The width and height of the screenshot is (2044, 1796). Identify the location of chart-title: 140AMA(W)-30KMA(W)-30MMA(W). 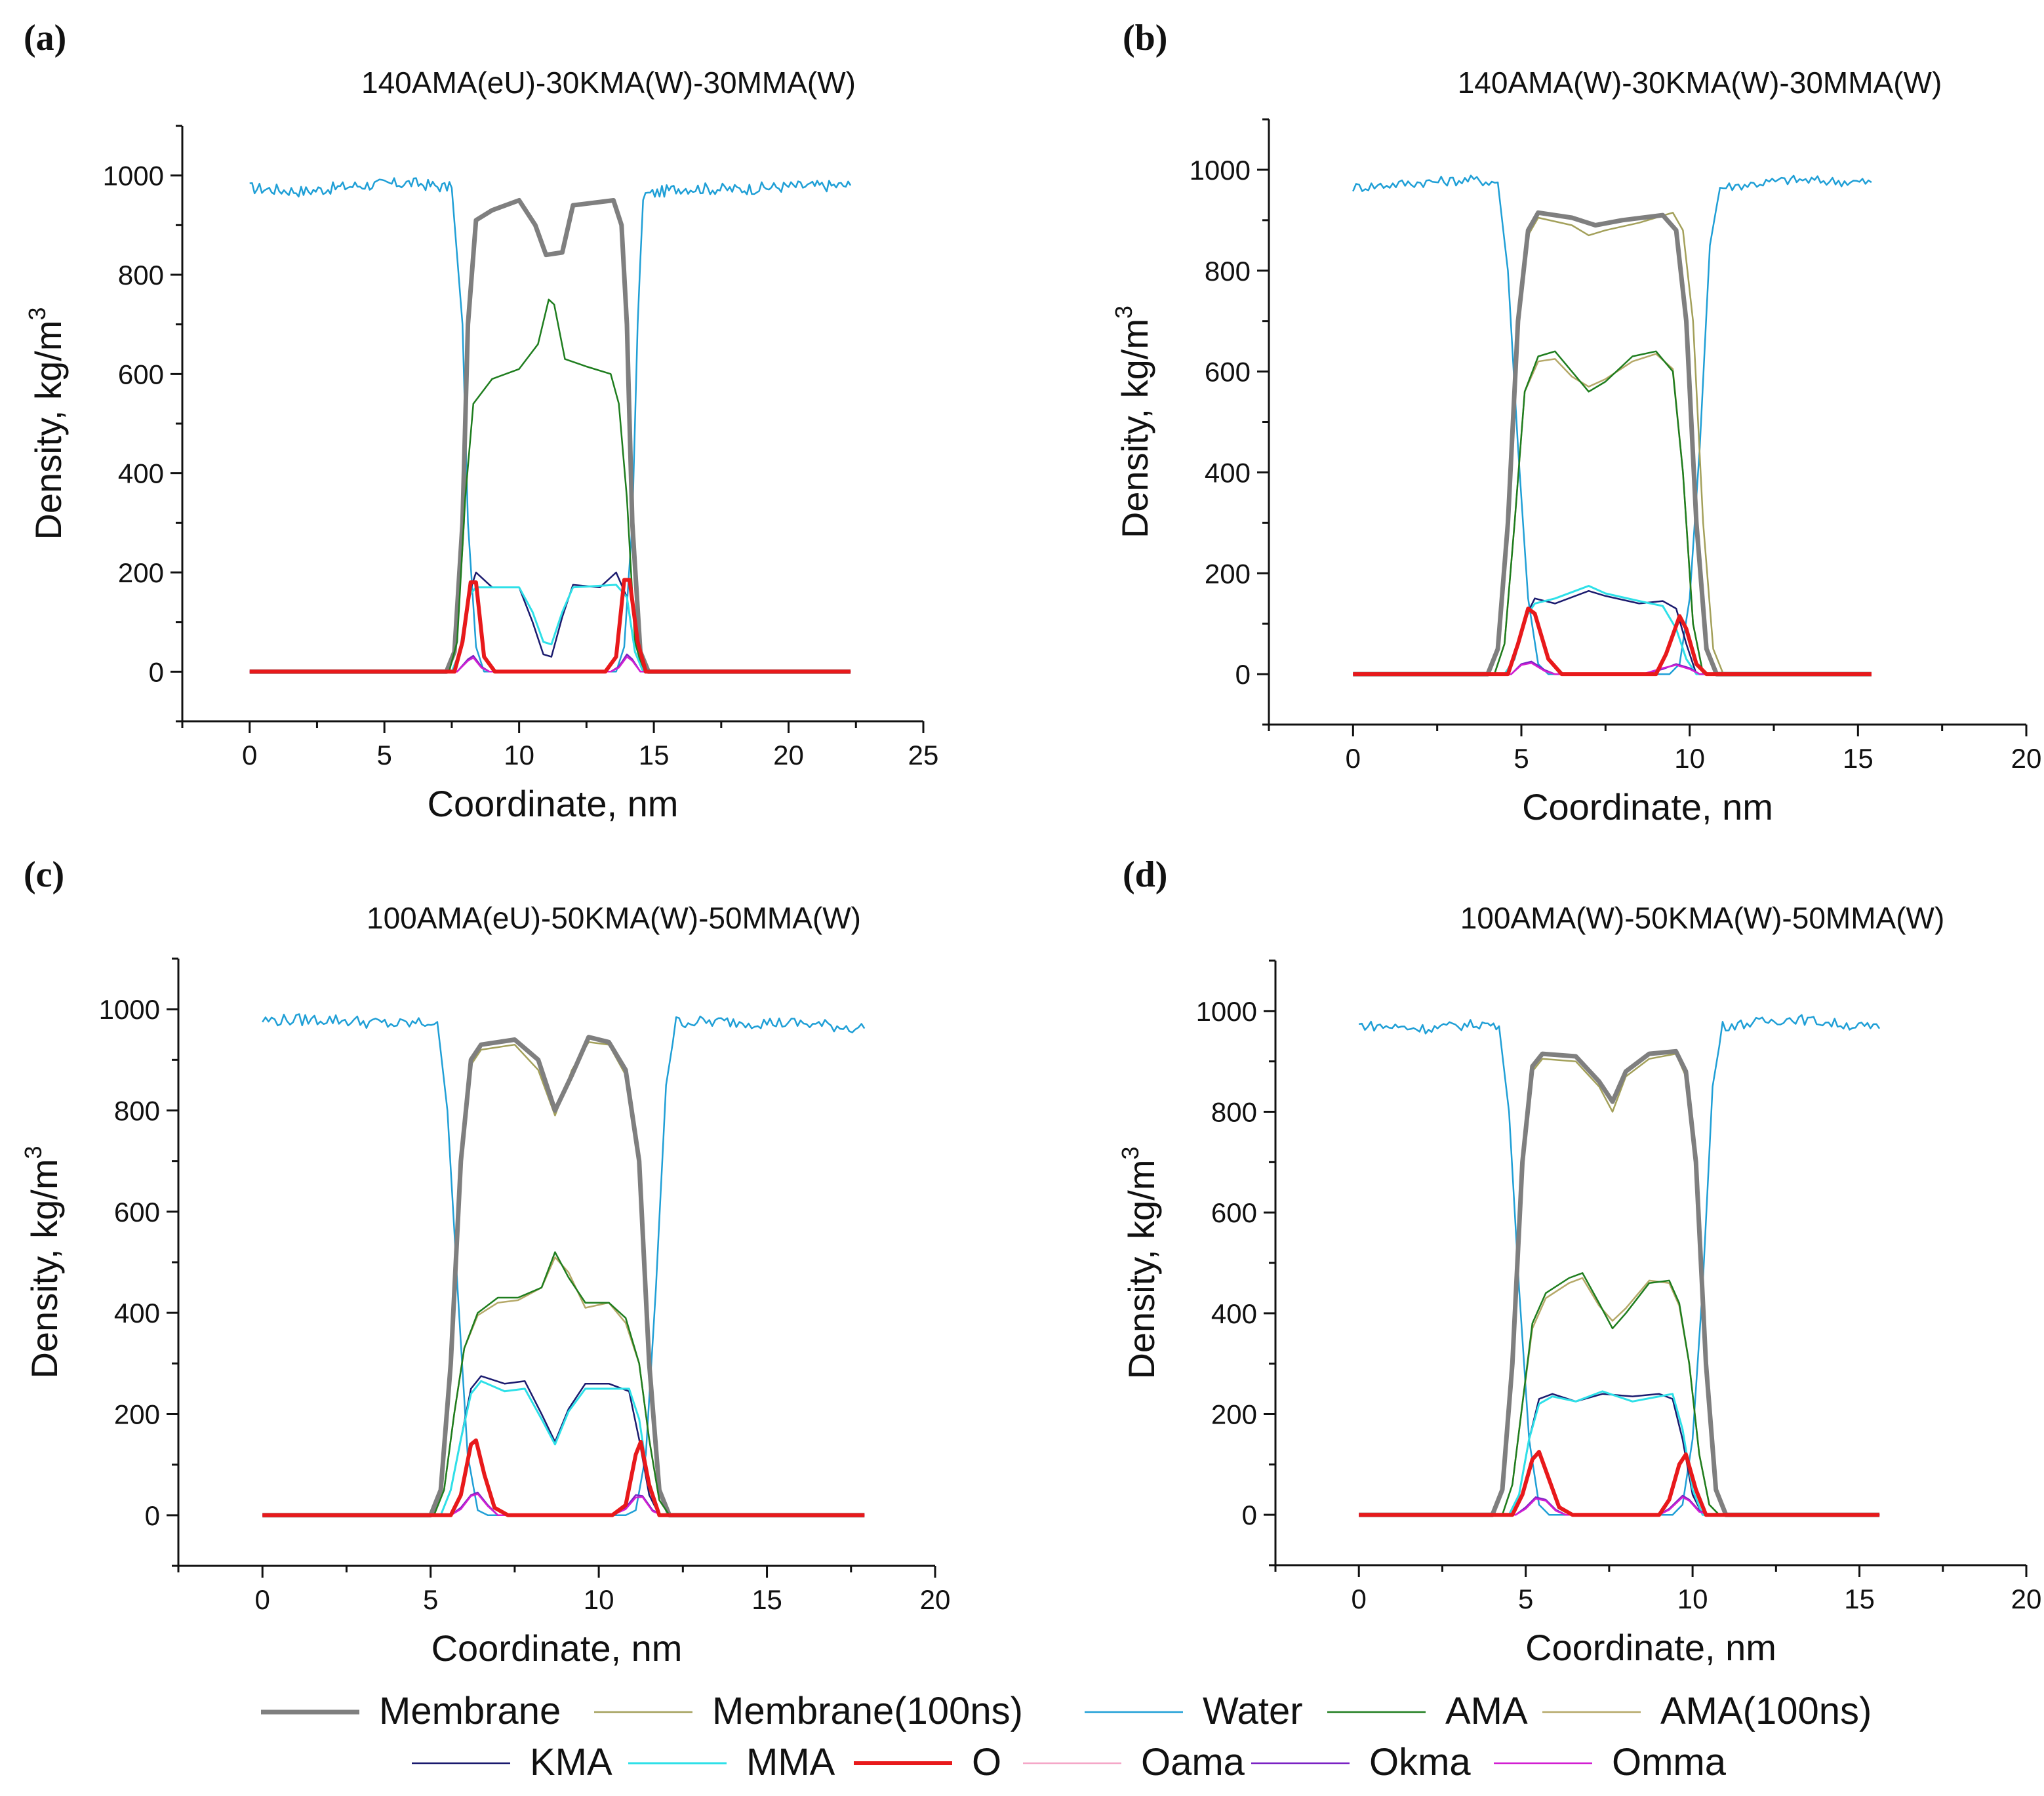
(1700, 83).